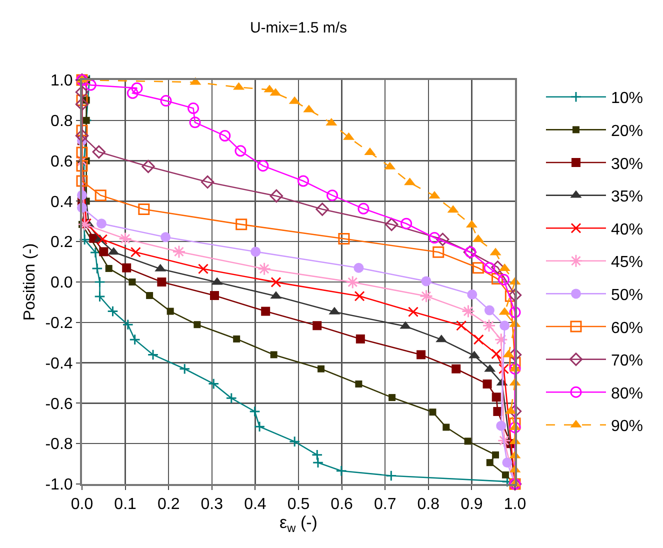 The image size is (663, 548). What do you see at coordinates (627, 197) in the screenshot?
I see `legend-label: 35%` at bounding box center [627, 197].